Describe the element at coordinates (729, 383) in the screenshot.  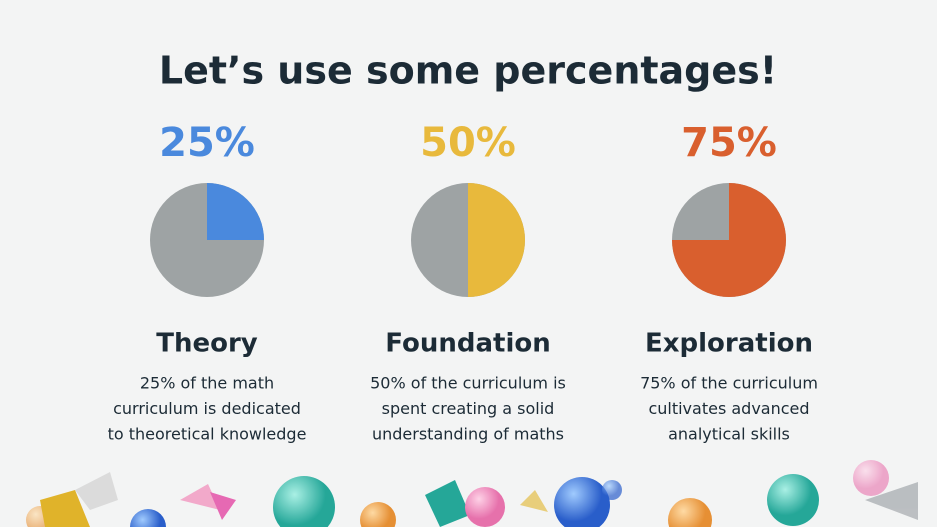
I see `description-line: 75% of the curriculum` at that location.